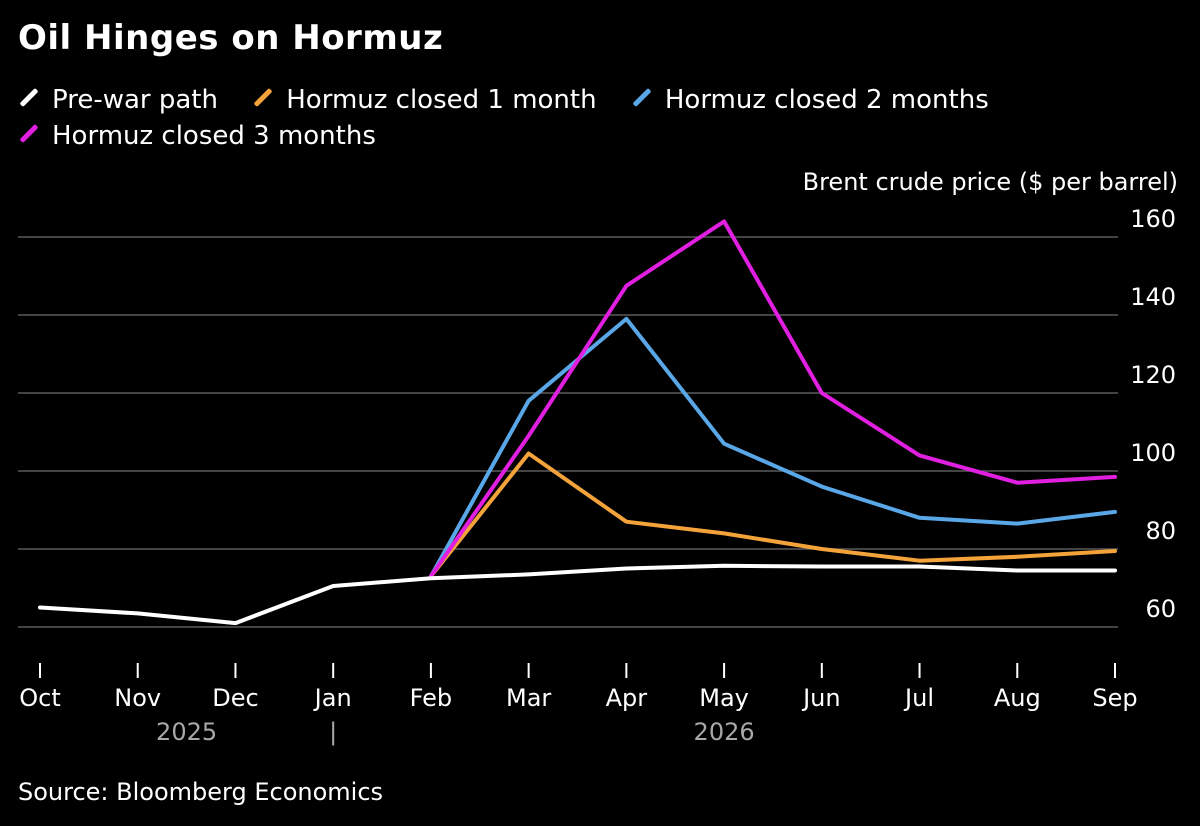 This screenshot has width=1200, height=826. What do you see at coordinates (231, 38) in the screenshot?
I see `chart-title: Oil Hinges on Hormuz` at bounding box center [231, 38].